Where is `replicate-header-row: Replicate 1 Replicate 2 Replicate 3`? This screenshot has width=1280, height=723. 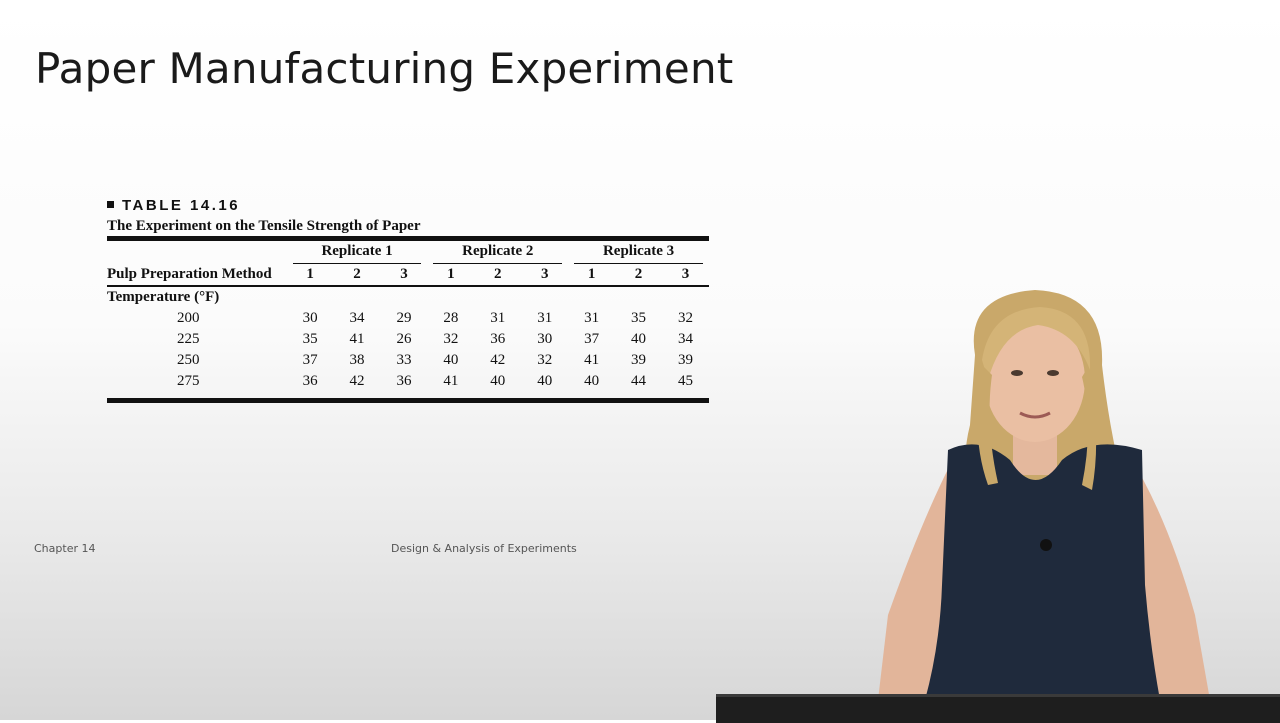 replicate-header-row: Replicate 1 Replicate 2 Replicate 3 is located at coordinates (408, 252).